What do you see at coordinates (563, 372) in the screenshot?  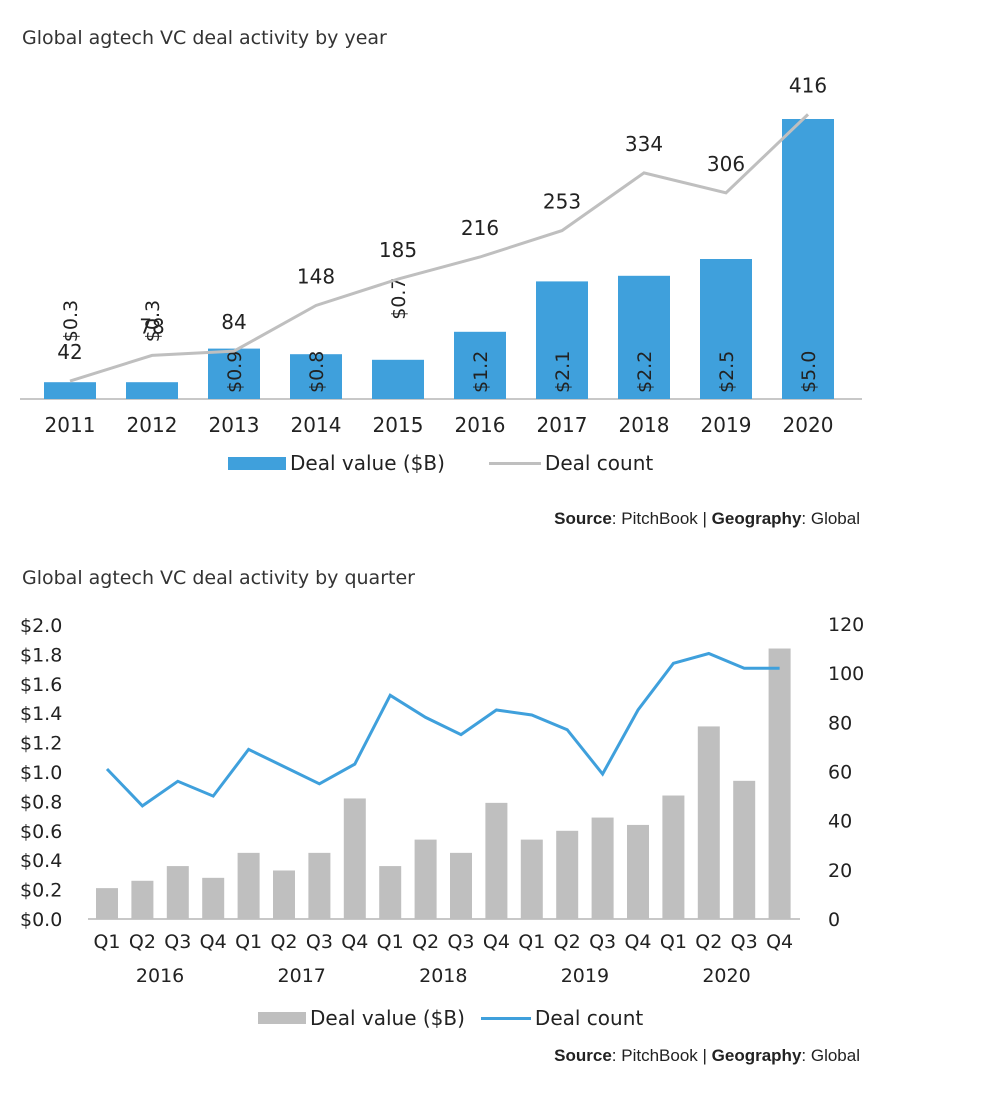 I see `annual-bar-value-label: $2.1` at bounding box center [563, 372].